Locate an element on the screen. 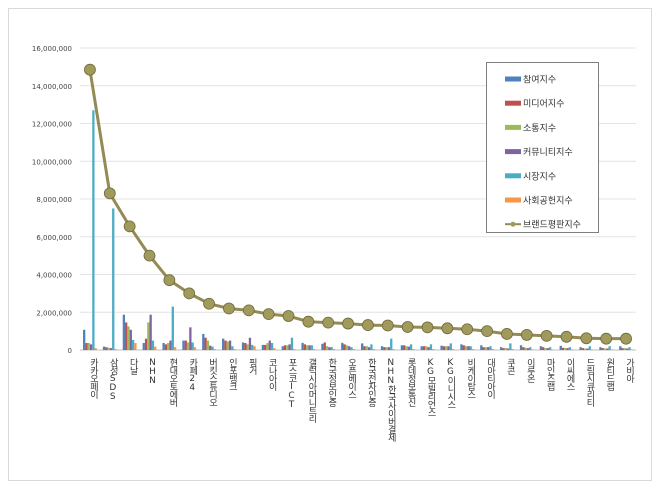 This screenshot has width=660, height=493. brand-index-point-포스코ICT is located at coordinates (288, 316).